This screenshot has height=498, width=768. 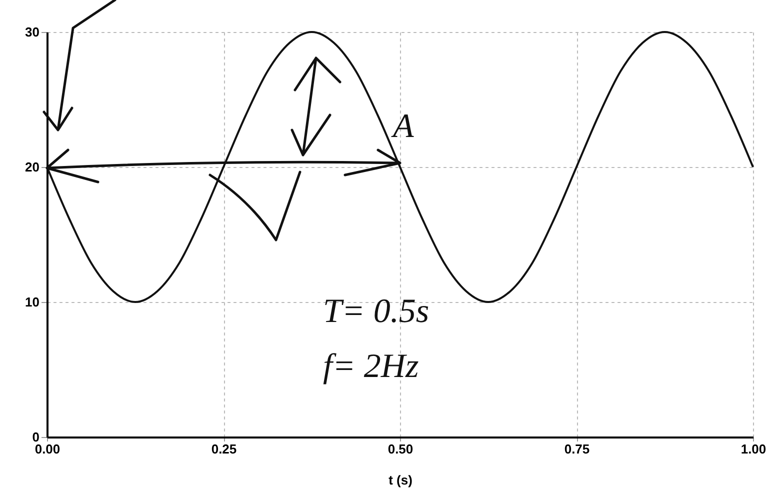 What do you see at coordinates (753, 449) in the screenshot?
I see `x-tick-label: 1.00` at bounding box center [753, 449].